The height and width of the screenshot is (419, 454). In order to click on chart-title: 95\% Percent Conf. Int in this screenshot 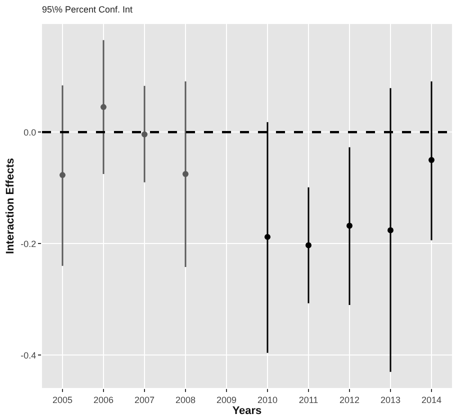, I will do `click(88, 9)`.